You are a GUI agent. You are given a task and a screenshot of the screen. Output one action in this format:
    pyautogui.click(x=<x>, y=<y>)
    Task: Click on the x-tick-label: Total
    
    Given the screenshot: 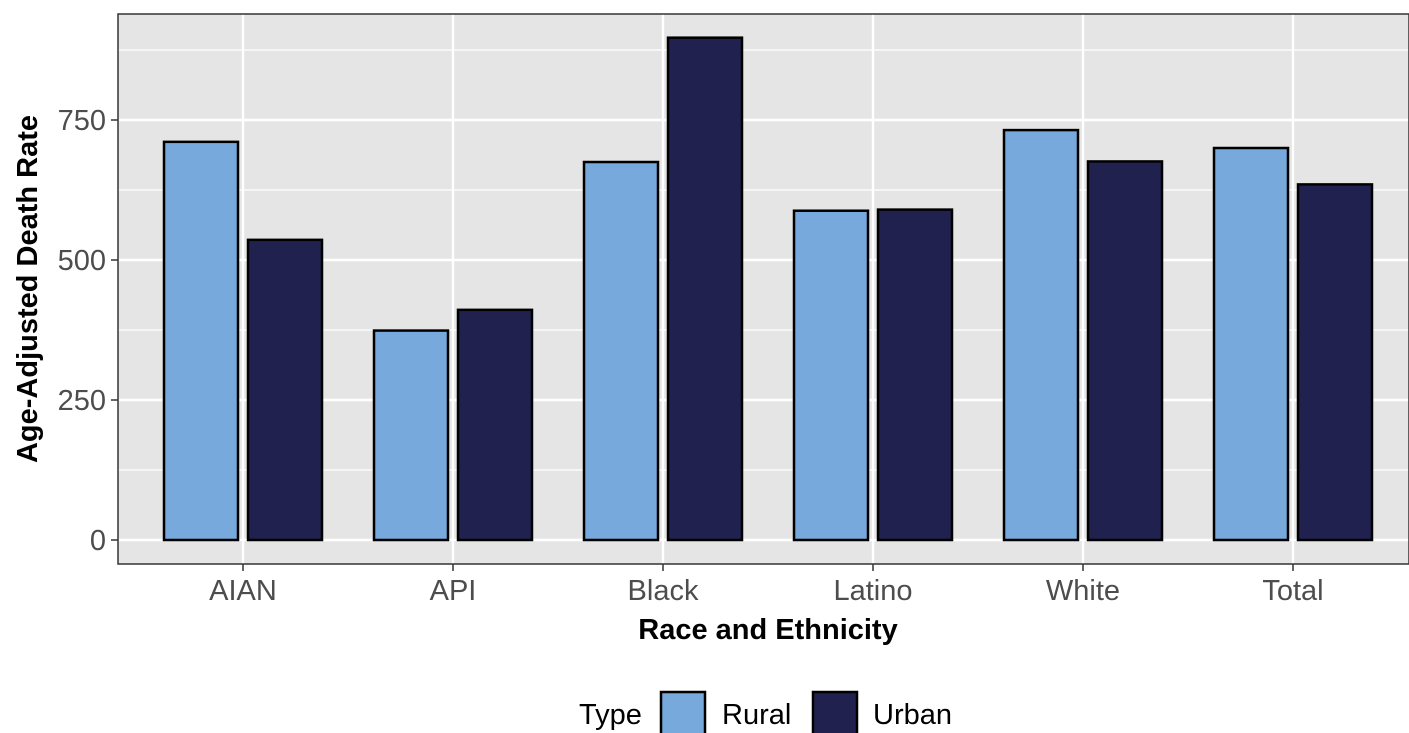 What is the action you would take?
    pyautogui.click(x=1292, y=591)
    